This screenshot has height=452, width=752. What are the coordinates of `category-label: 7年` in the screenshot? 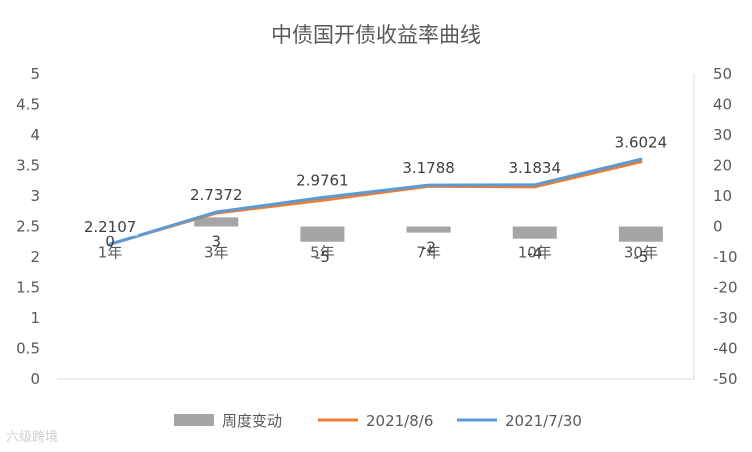 It's located at (428, 253).